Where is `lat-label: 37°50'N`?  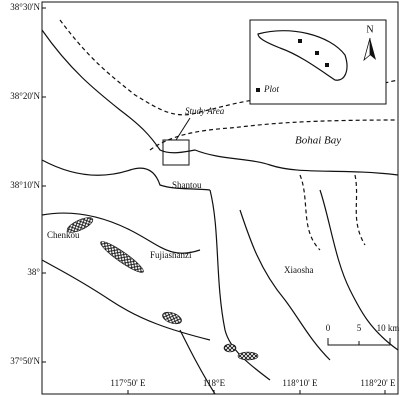
lat-label: 37°50'N is located at coordinates (25, 361).